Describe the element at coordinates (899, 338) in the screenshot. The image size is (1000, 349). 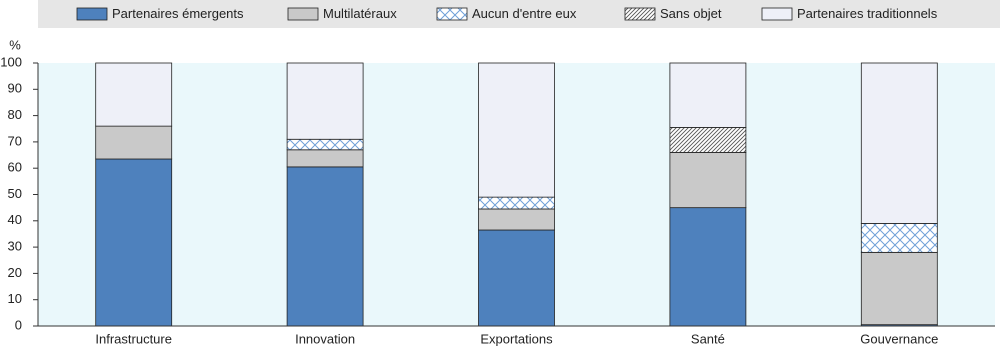
I see `x-tick-label: Gouvernance` at that location.